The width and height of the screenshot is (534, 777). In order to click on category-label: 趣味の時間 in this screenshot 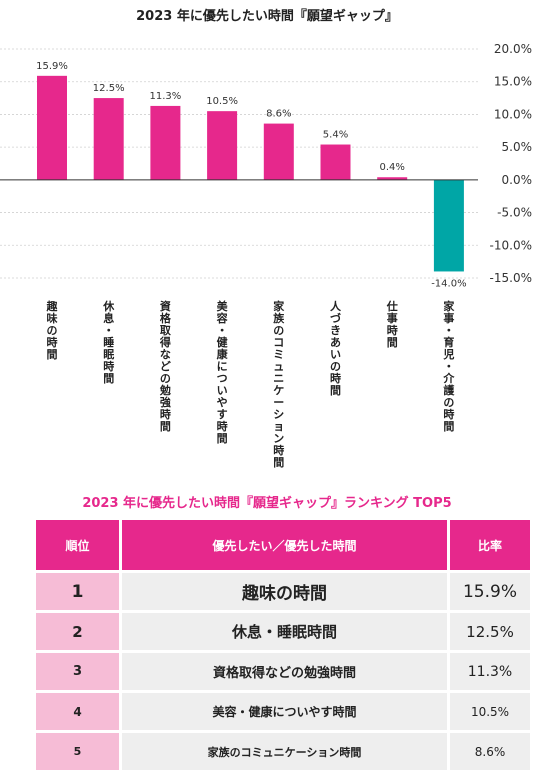, I will do `click(52, 330)`.